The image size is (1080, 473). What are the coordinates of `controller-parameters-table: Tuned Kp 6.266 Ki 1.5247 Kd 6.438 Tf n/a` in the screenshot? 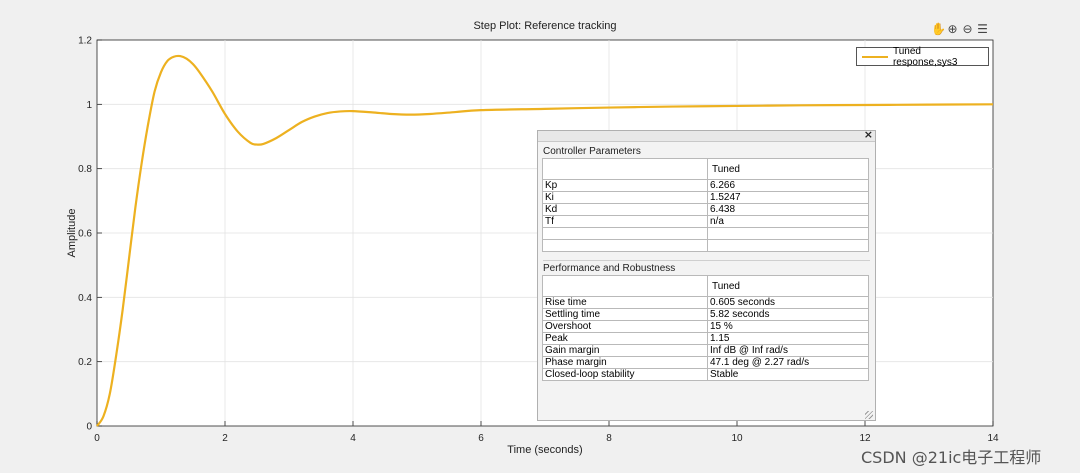 It's located at (705, 205).